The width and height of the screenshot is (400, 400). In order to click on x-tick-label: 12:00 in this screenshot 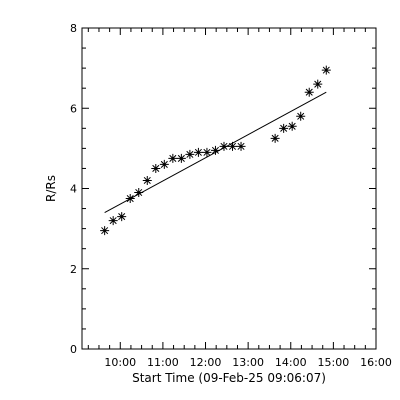, I will do `click(206, 362)`.